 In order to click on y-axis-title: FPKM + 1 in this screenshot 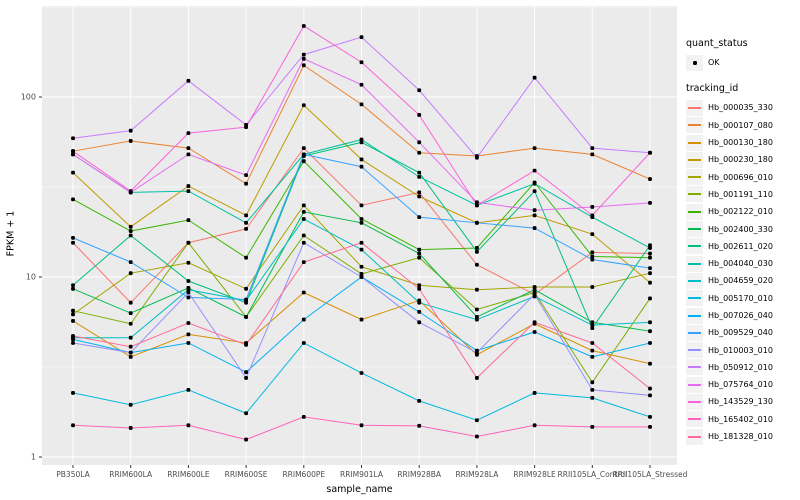, I will do `click(11, 233)`.